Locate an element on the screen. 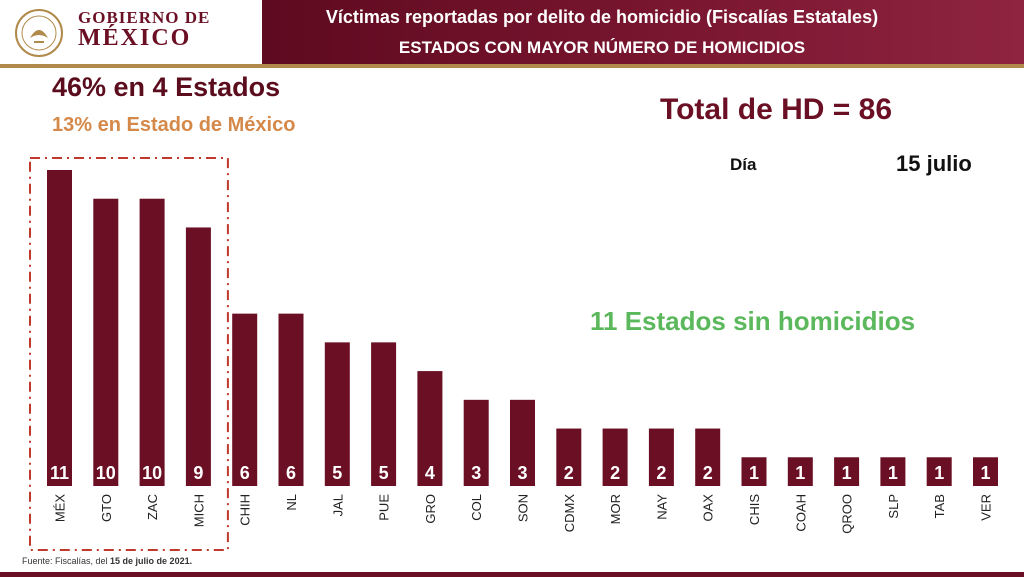 Image resolution: width=1024 pixels, height=577 pixels. bar-tab is located at coordinates (939, 471).